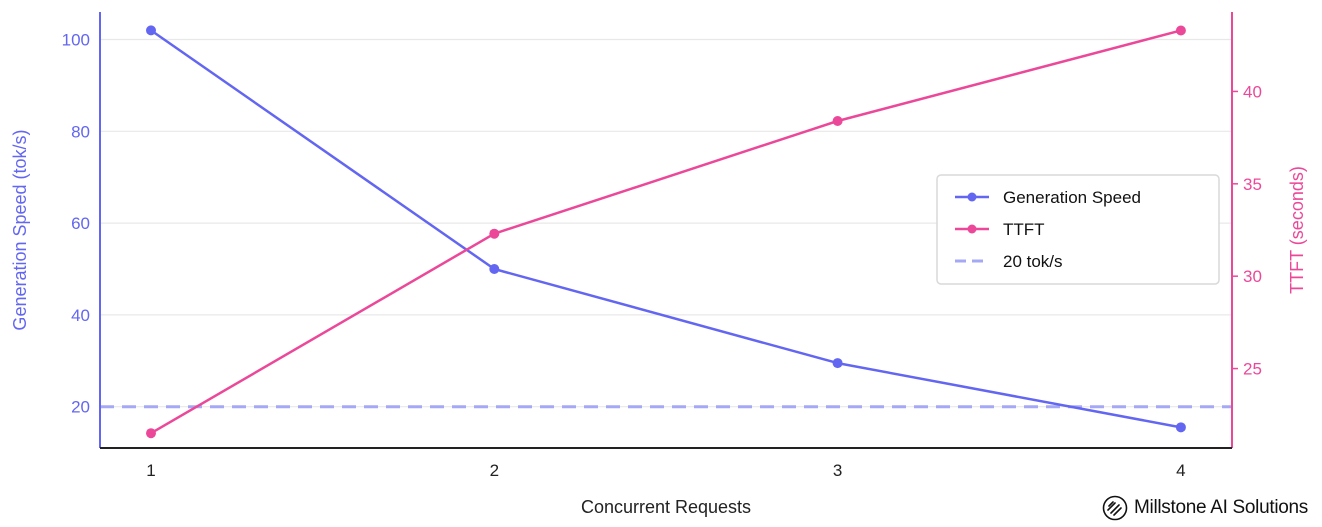 This screenshot has width=1322, height=527. What do you see at coordinates (80, 131) in the screenshot?
I see `y-left-tick-label: 80` at bounding box center [80, 131].